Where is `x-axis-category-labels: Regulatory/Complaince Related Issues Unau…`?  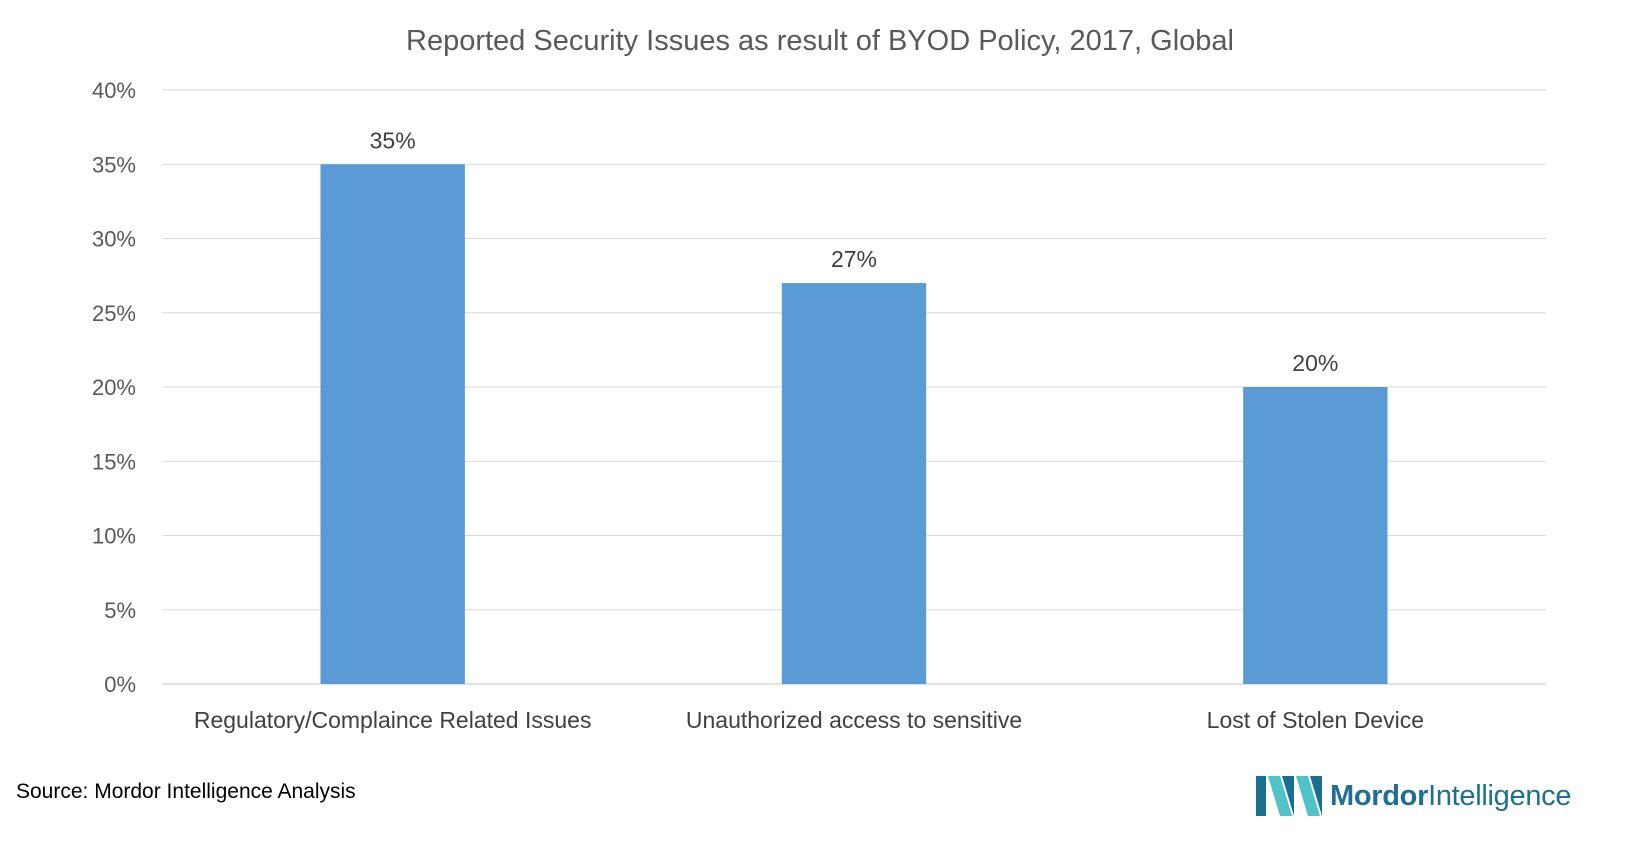
x-axis-category-labels: Regulatory/Complaince Related Issues Unau… is located at coordinates (809, 720).